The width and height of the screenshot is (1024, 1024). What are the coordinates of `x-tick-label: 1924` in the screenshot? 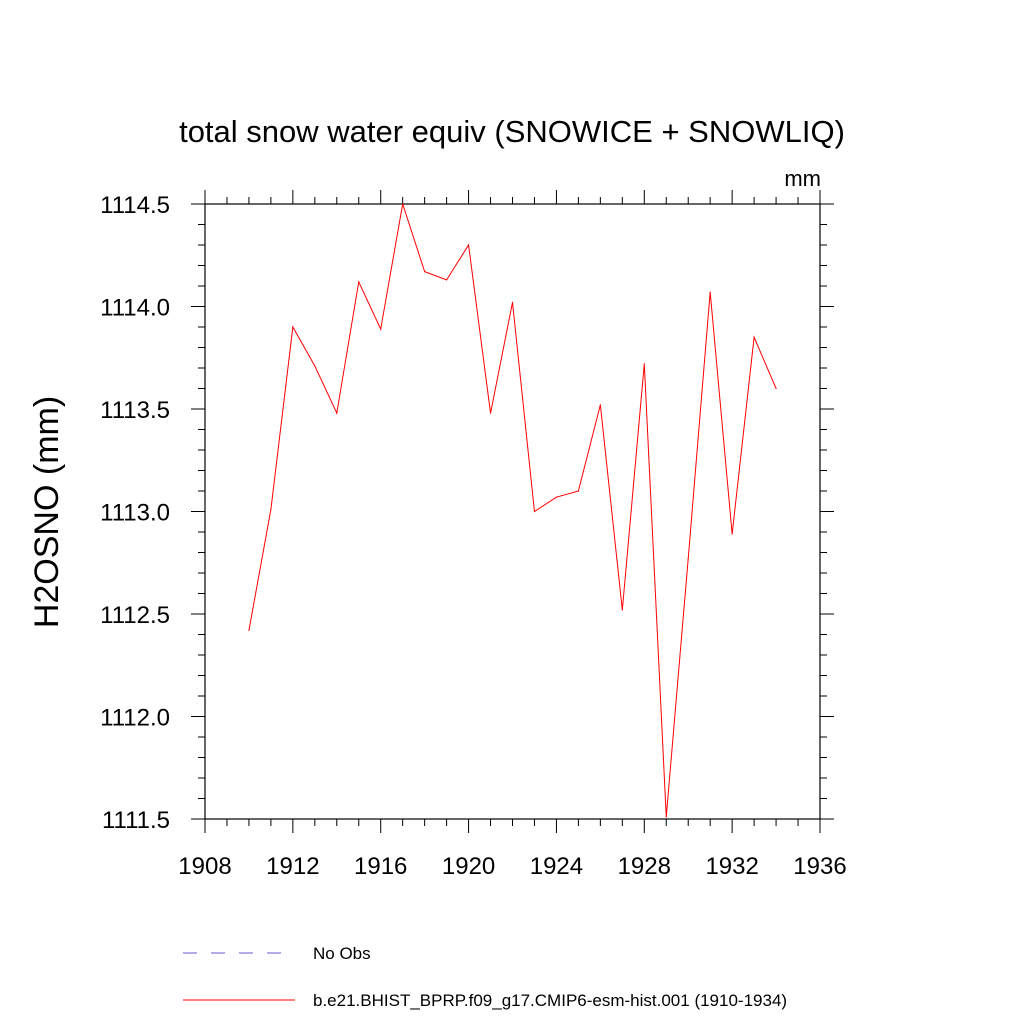 It's located at (556, 866).